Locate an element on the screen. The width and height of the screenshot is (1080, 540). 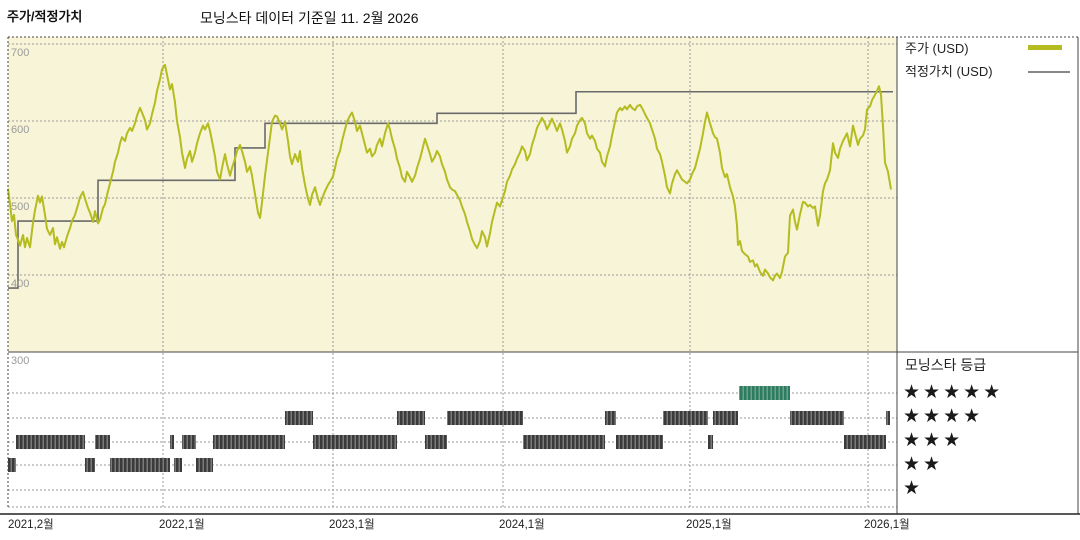
chart-legend: 주가 (USD) 적정가치 (USD) is located at coordinates (991, 61).